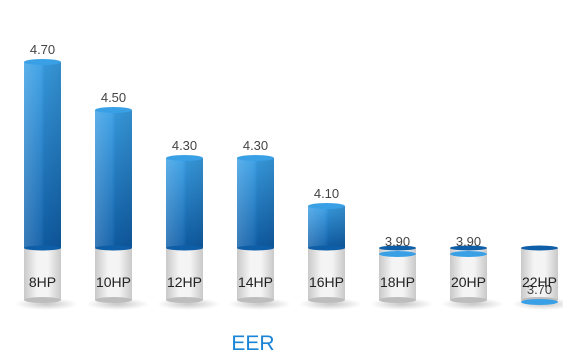 This screenshot has height=356, width=563. I want to click on bar-group: 4.70 8HP, so click(46, 176).